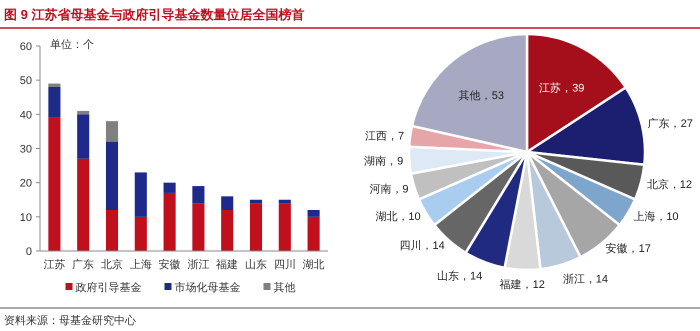  Describe the element at coordinates (572, 88) in the screenshot. I see `data-label: ，39` at that location.